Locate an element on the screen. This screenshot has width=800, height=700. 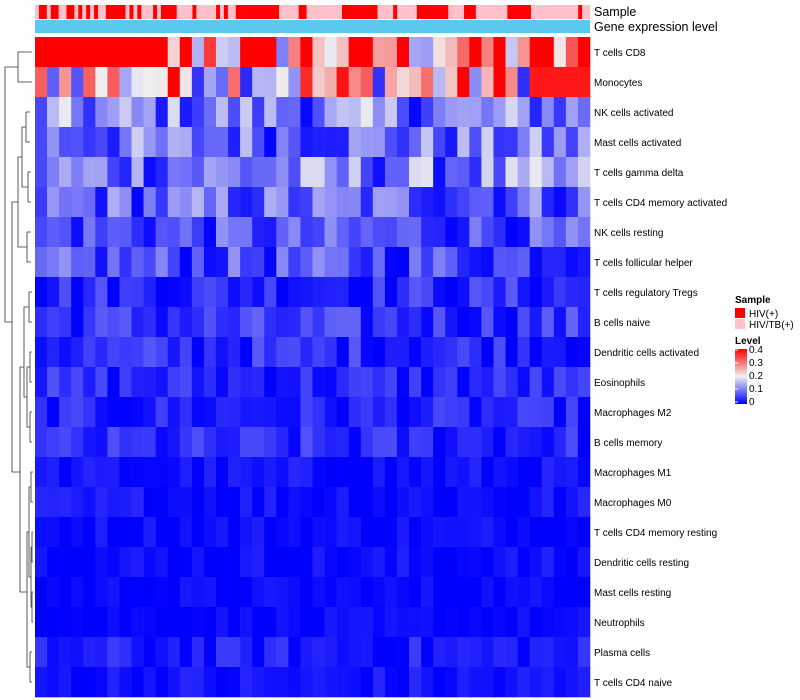
row-label: Macrophages M0 is located at coordinates (633, 503).